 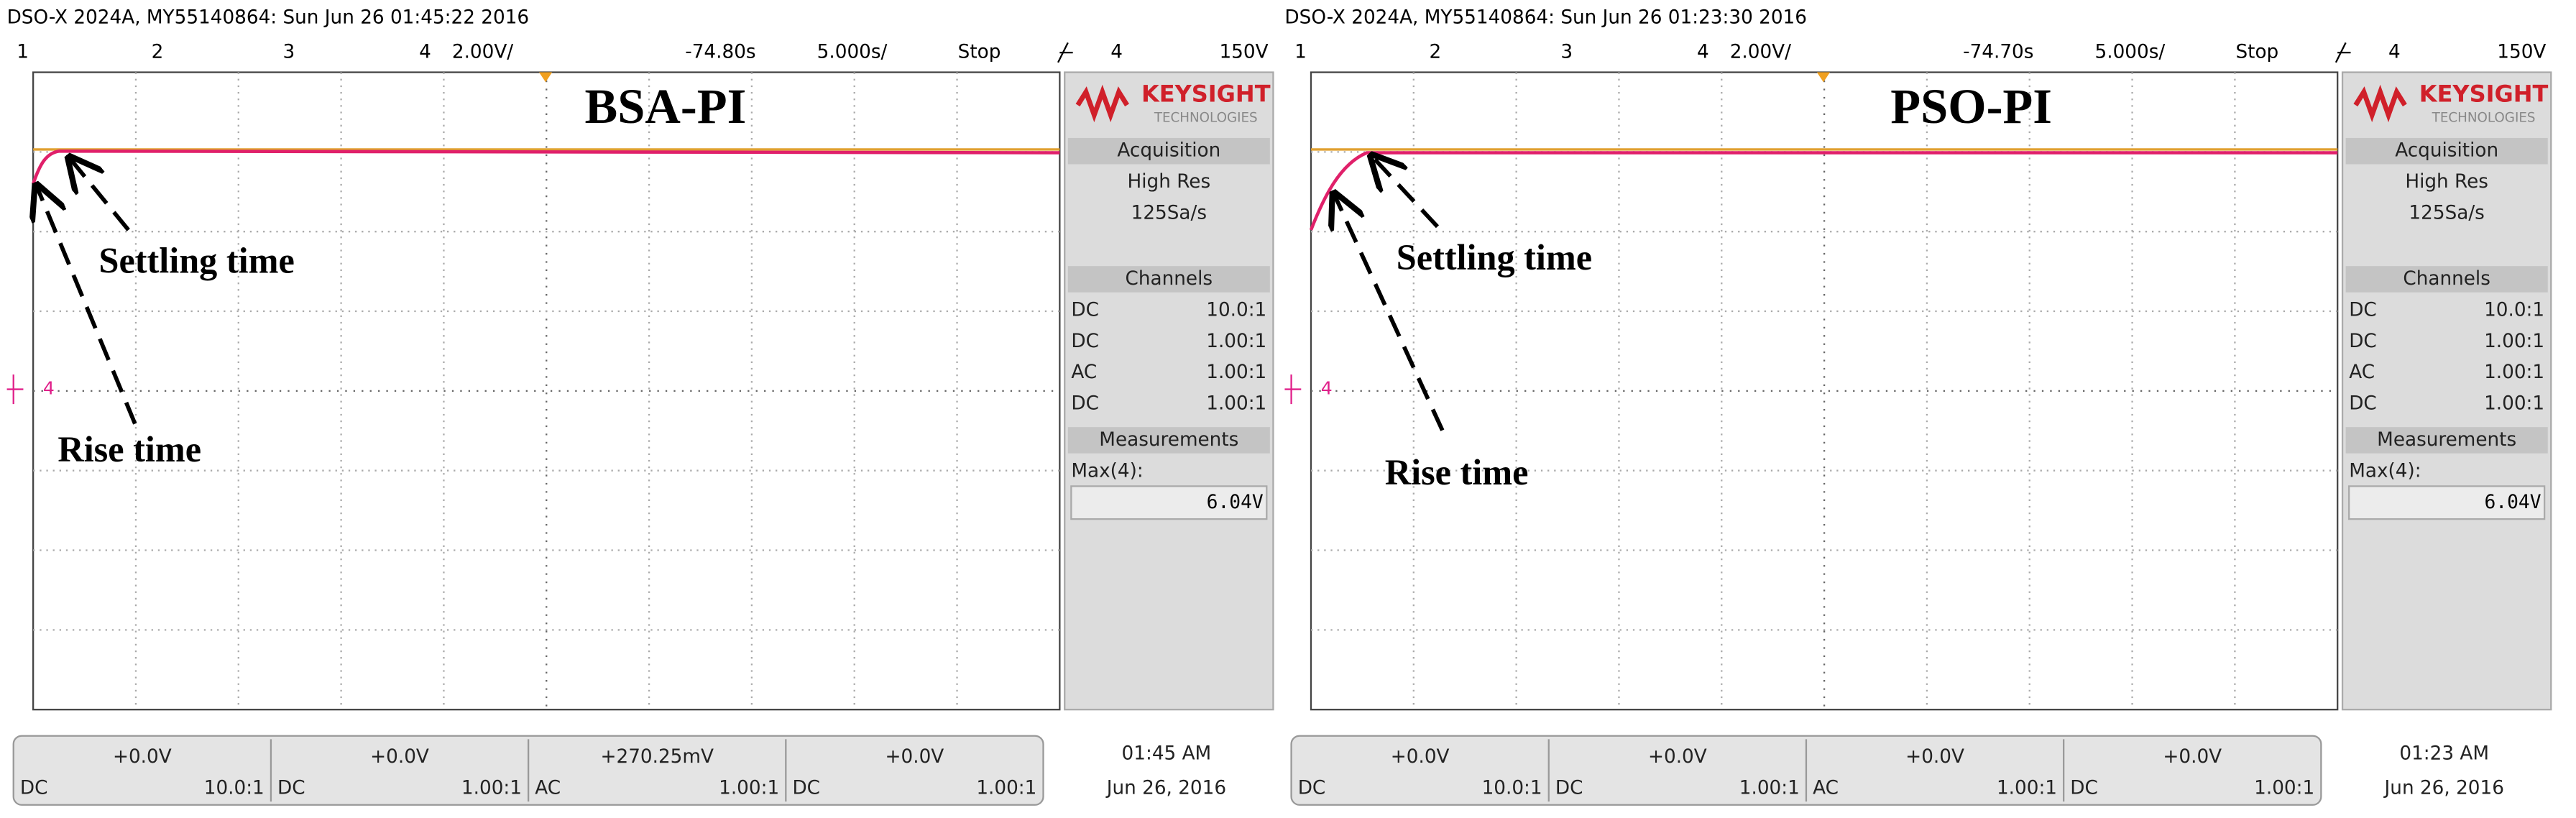 I want to click on channel-offset: +270.25mV, so click(x=656, y=757).